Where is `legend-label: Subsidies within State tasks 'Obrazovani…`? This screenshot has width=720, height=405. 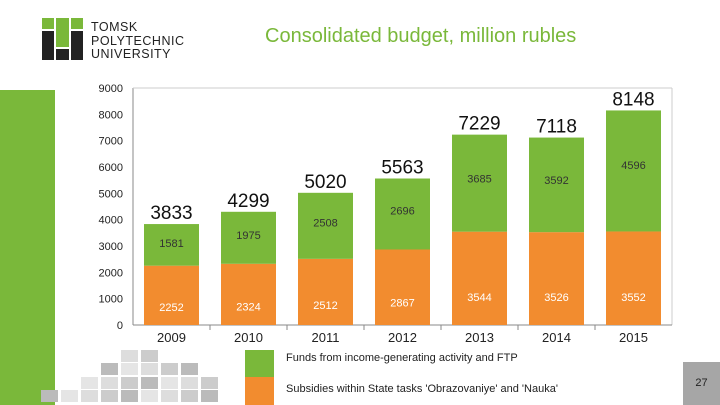
legend-label: Subsidies within State tasks 'Obrazovani… is located at coordinates (422, 389).